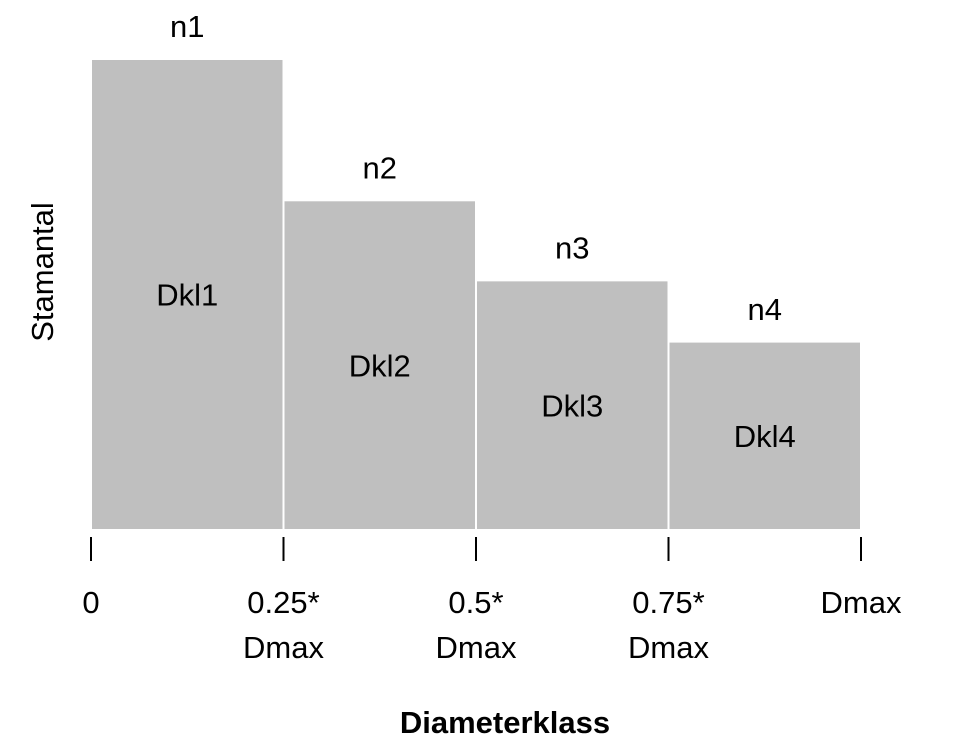 This screenshot has width=959, height=747. Describe the element at coordinates (187, 26) in the screenshot. I see `bar-top-label: n1` at that location.